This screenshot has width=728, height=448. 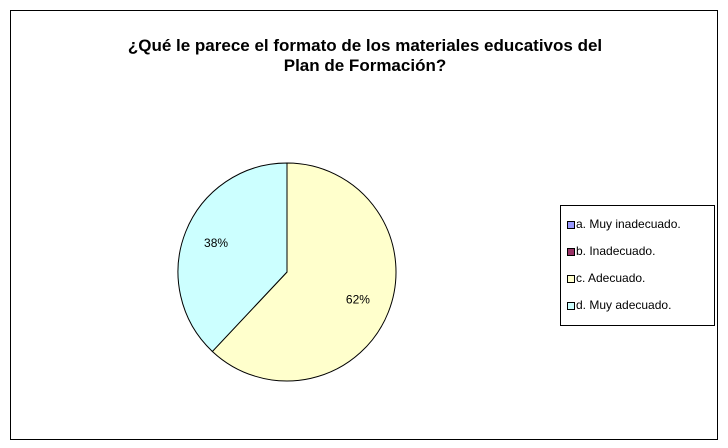 I want to click on legend-label: d. Muy adecuado., so click(x=623, y=305).